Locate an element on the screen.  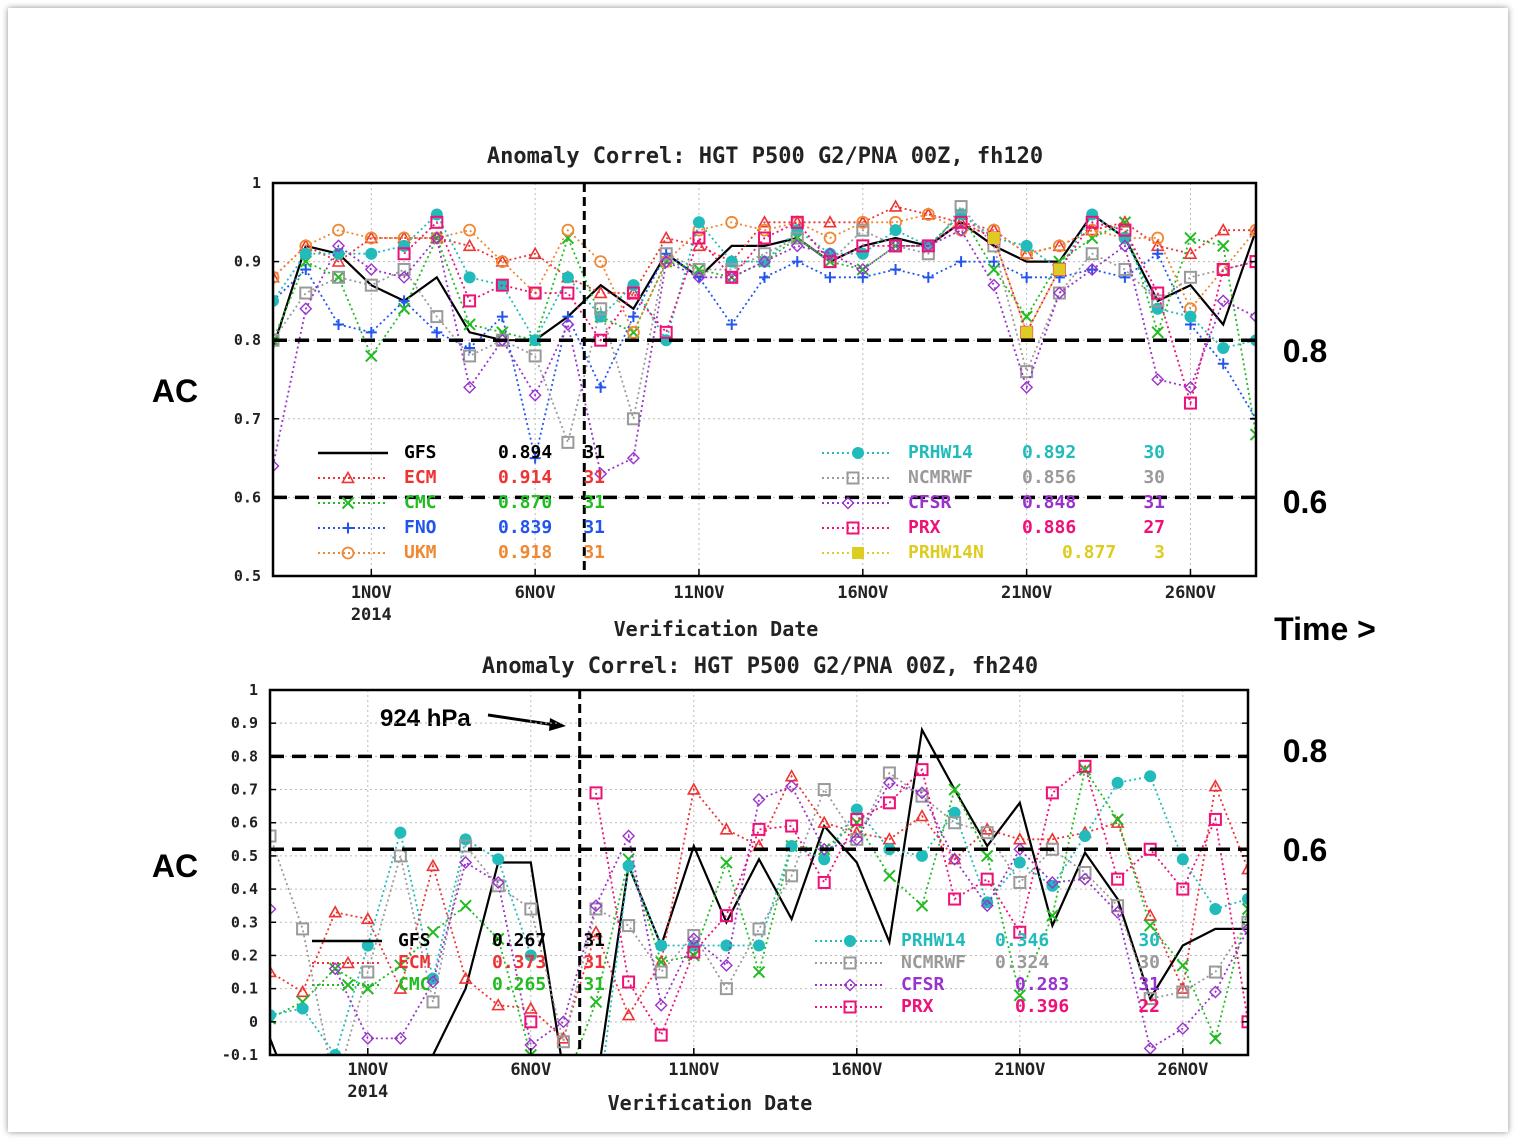
legend-score: 0.373 is located at coordinates (519, 962).